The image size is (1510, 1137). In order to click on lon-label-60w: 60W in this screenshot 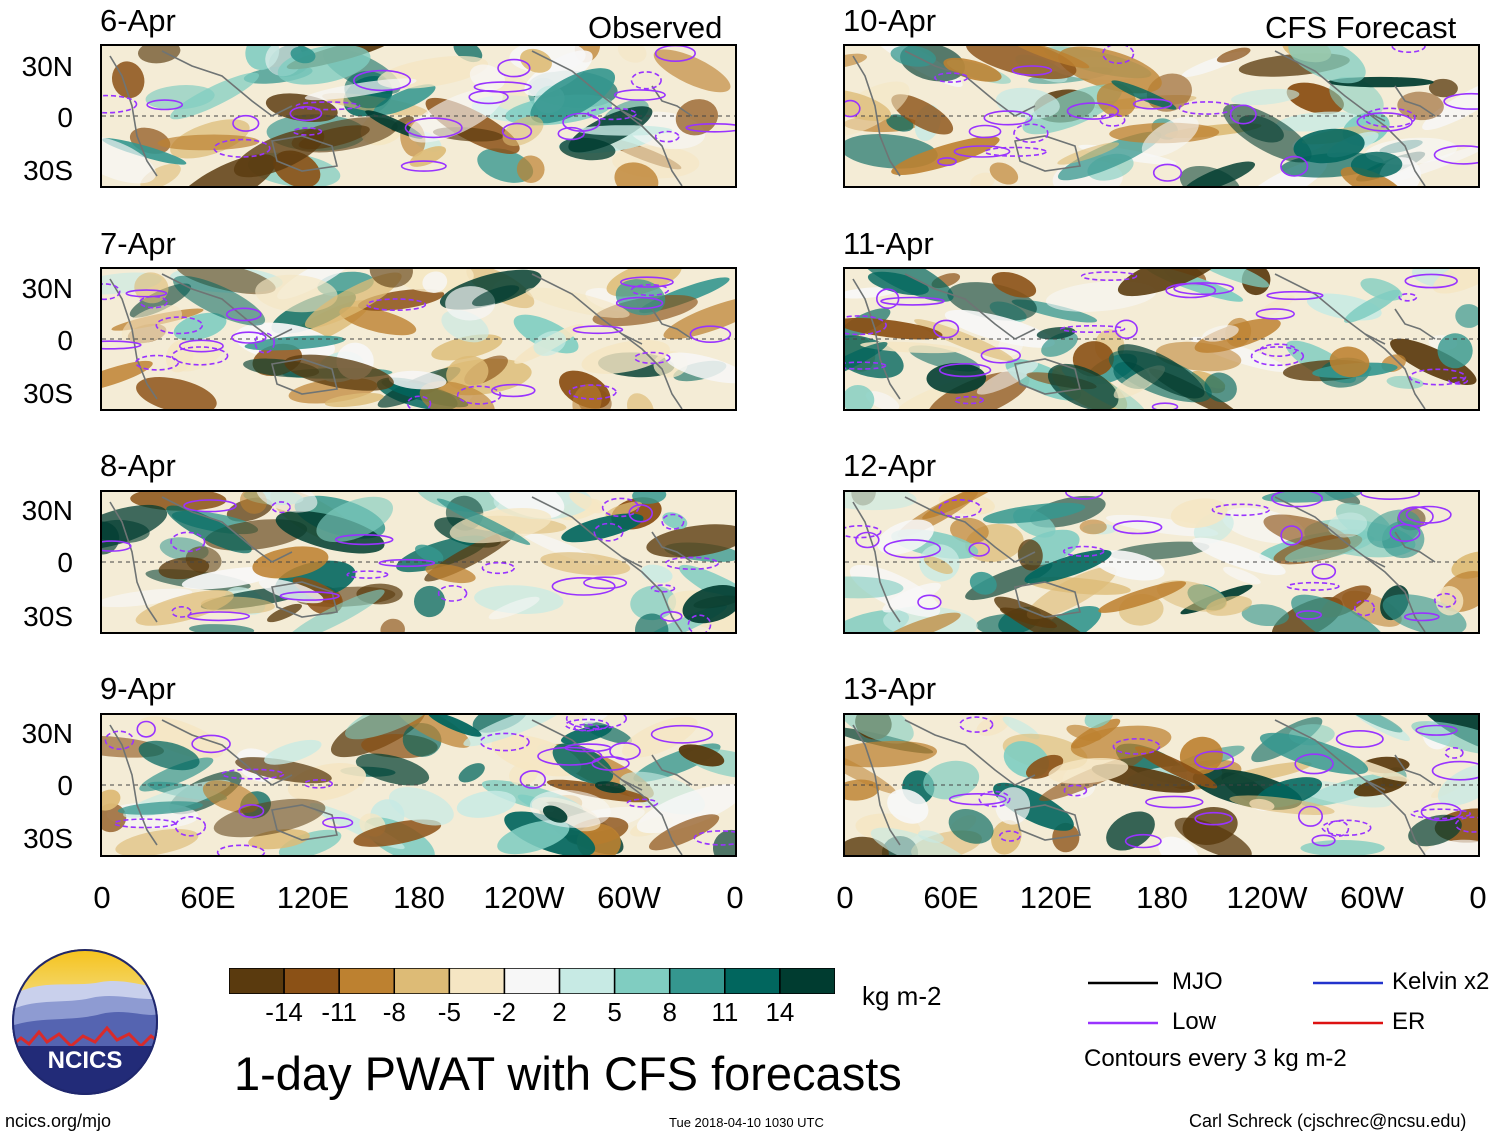, I will do `click(629, 897)`.